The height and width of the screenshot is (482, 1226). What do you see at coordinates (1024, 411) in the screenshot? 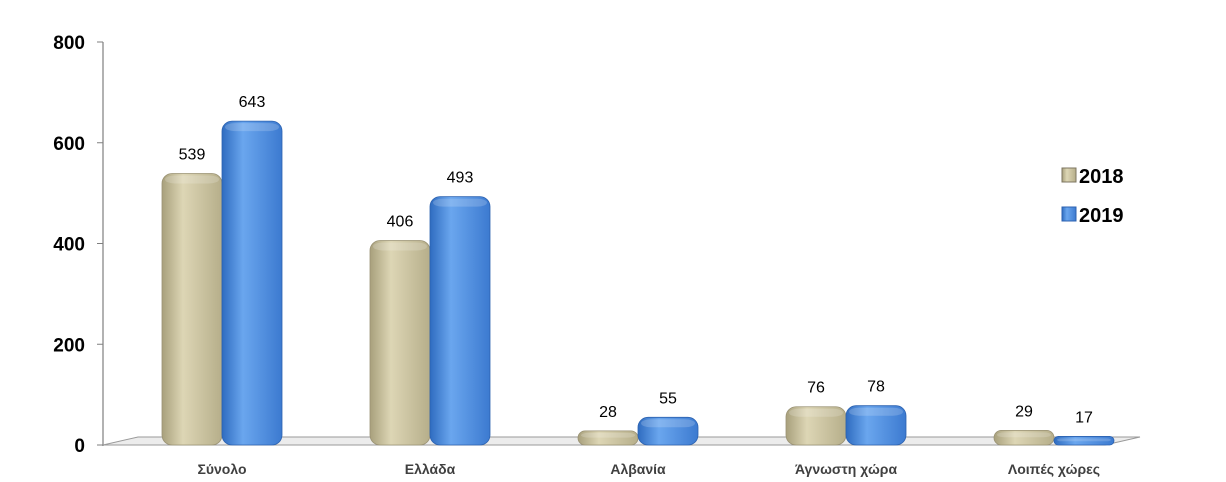
I see `data-label-2018-4: 29` at bounding box center [1024, 411].